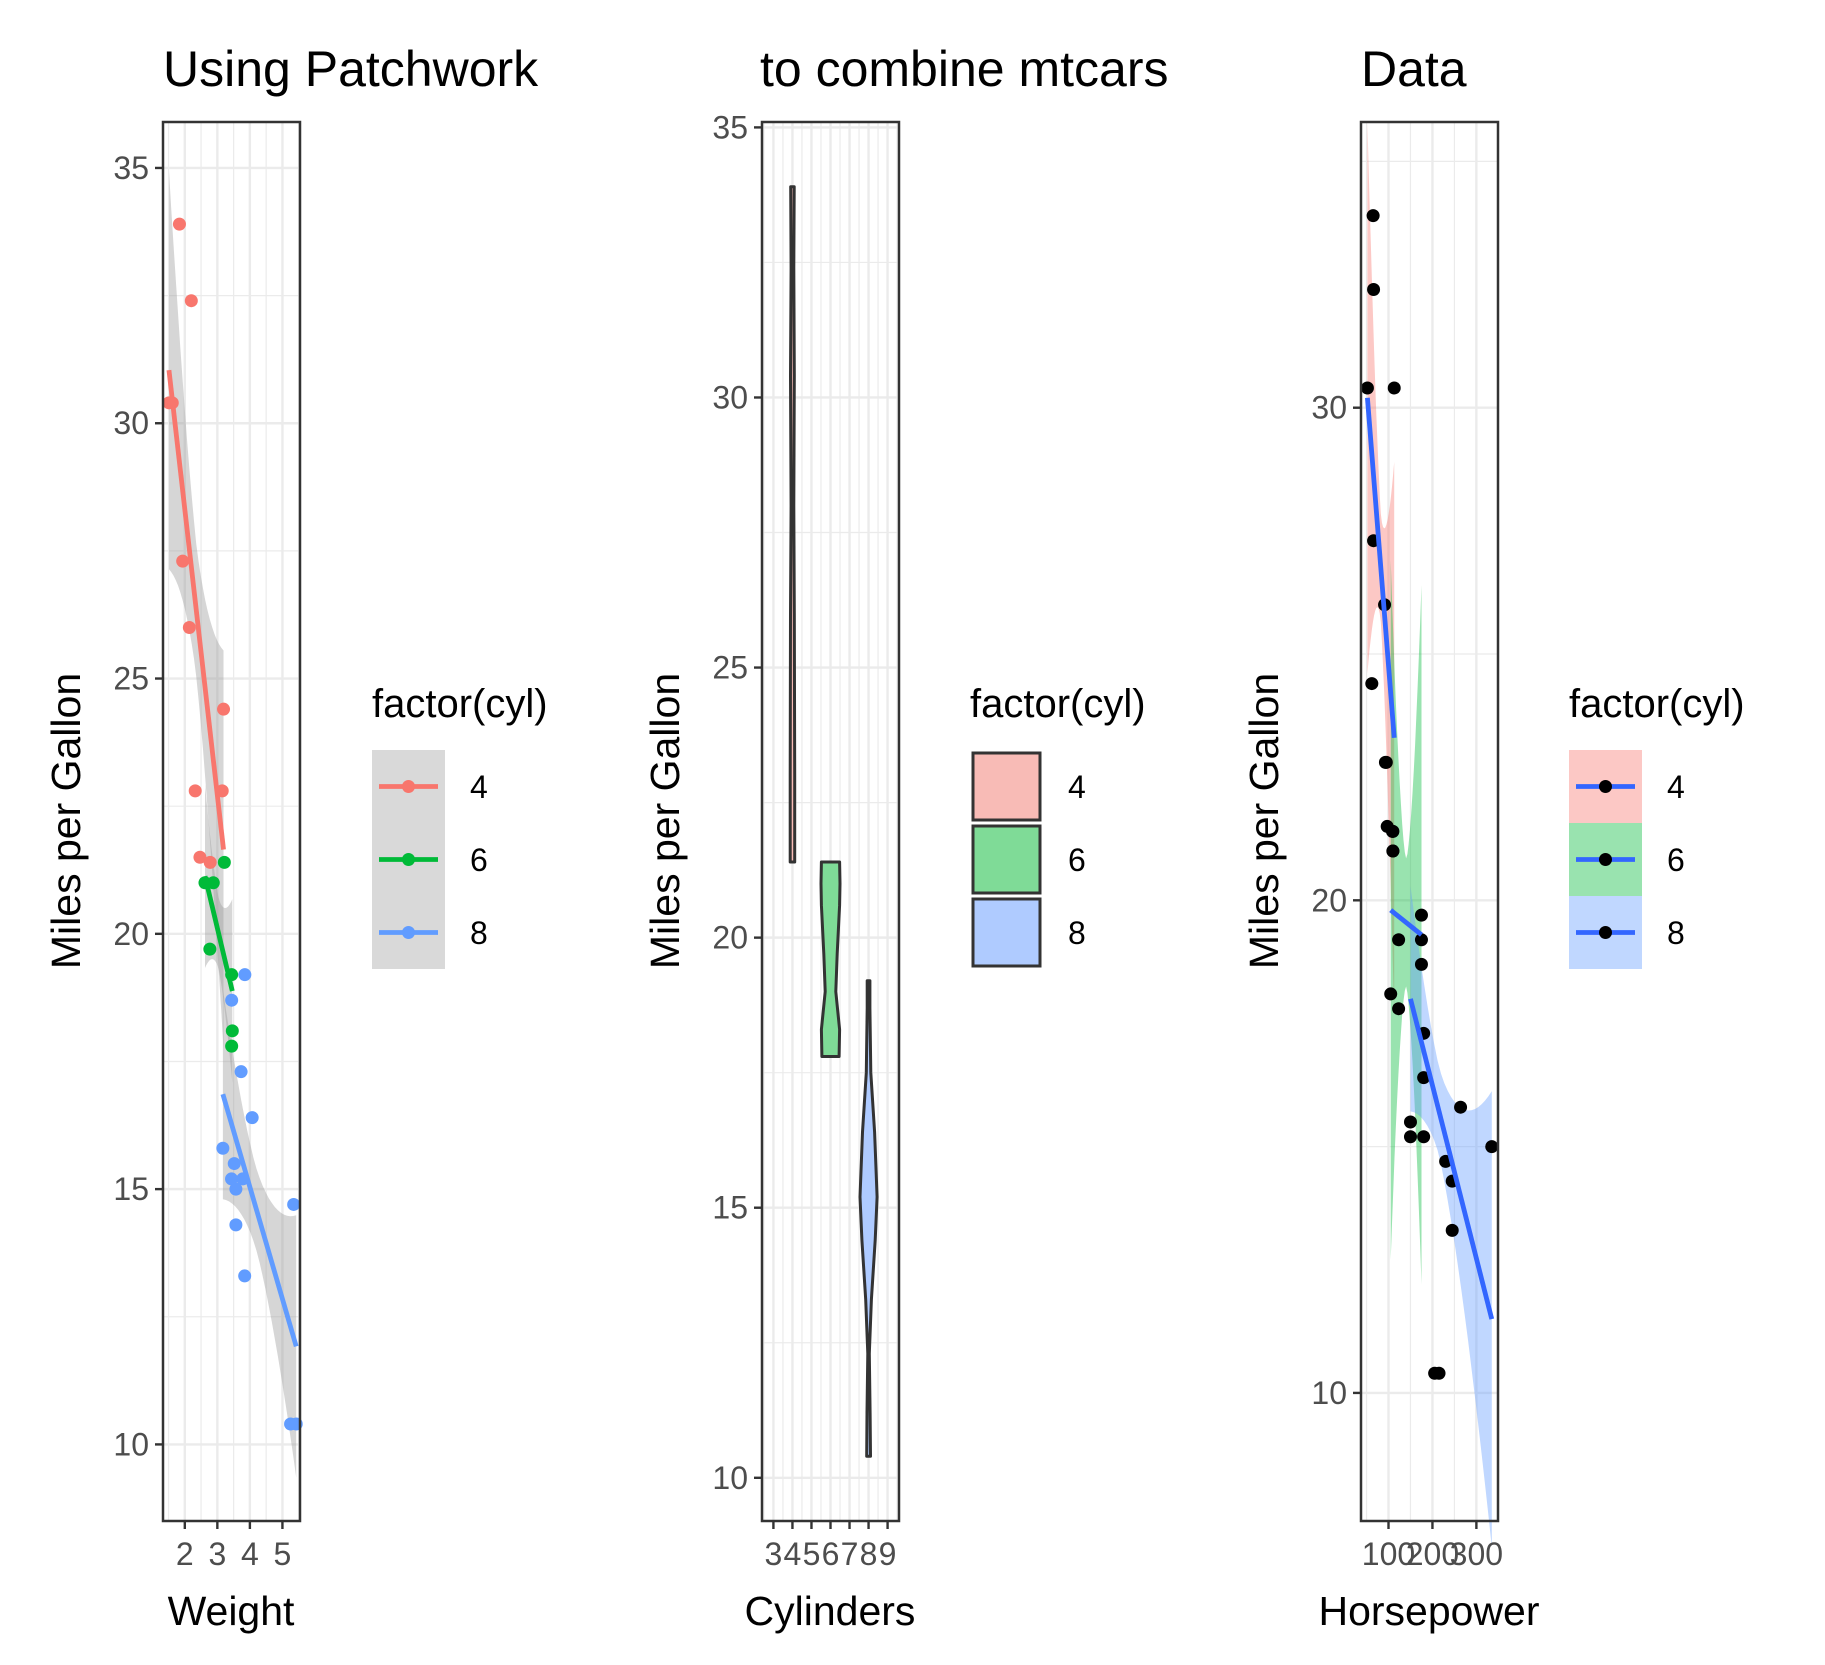 This screenshot has height=1665, width=1825. Describe the element at coordinates (830, 1611) in the screenshot. I see `panel-2-x-axis-title: Cylinders` at that location.